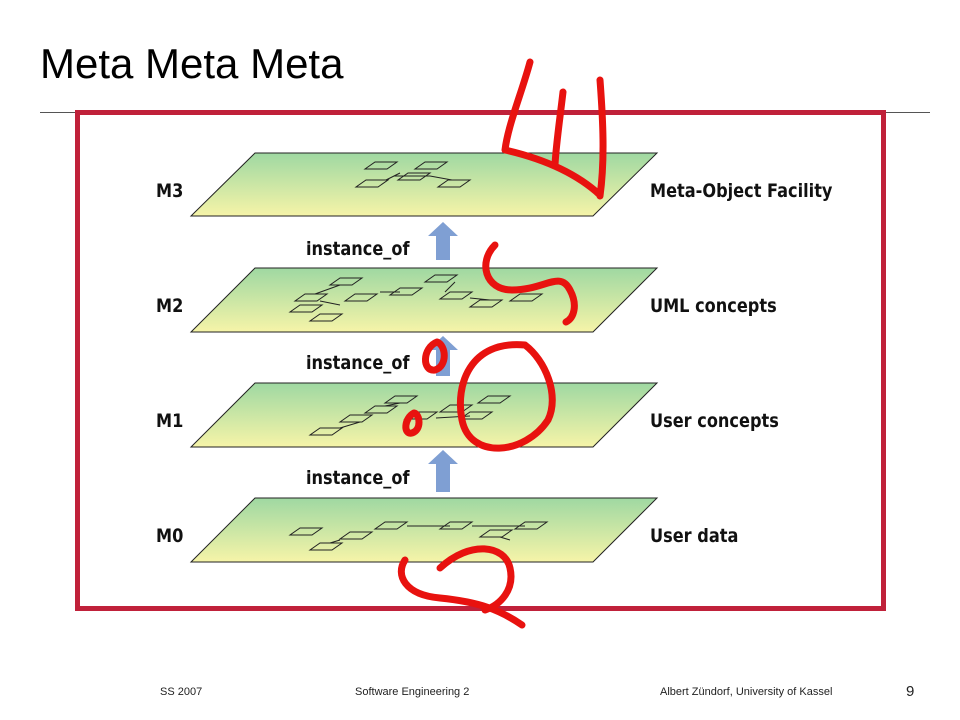 This screenshot has height=720, width=960. Describe the element at coordinates (358, 249) in the screenshot. I see `relation-label-m2-m3: instance_of` at that location.